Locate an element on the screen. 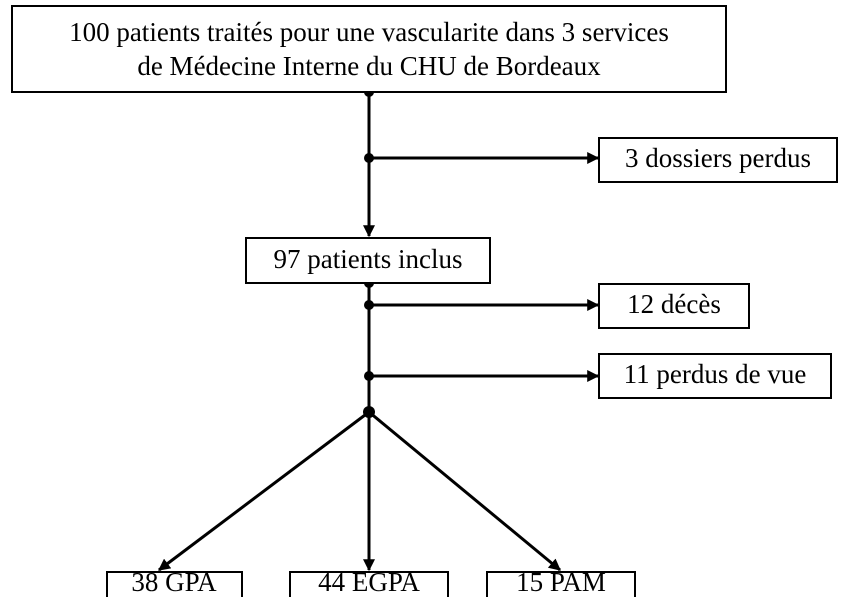 This screenshot has width=843, height=597. box-label: 3 dossiers perdus is located at coordinates (718, 158).